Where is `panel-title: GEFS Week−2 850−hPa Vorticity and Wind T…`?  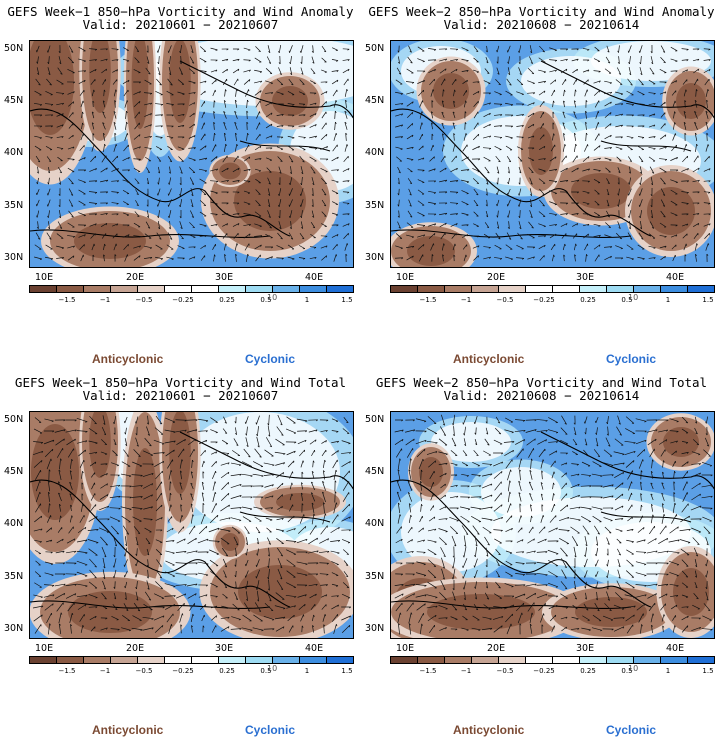
panel-title: GEFS Week−2 850−hPa Vorticity and Wind T… is located at coordinates (541, 382).